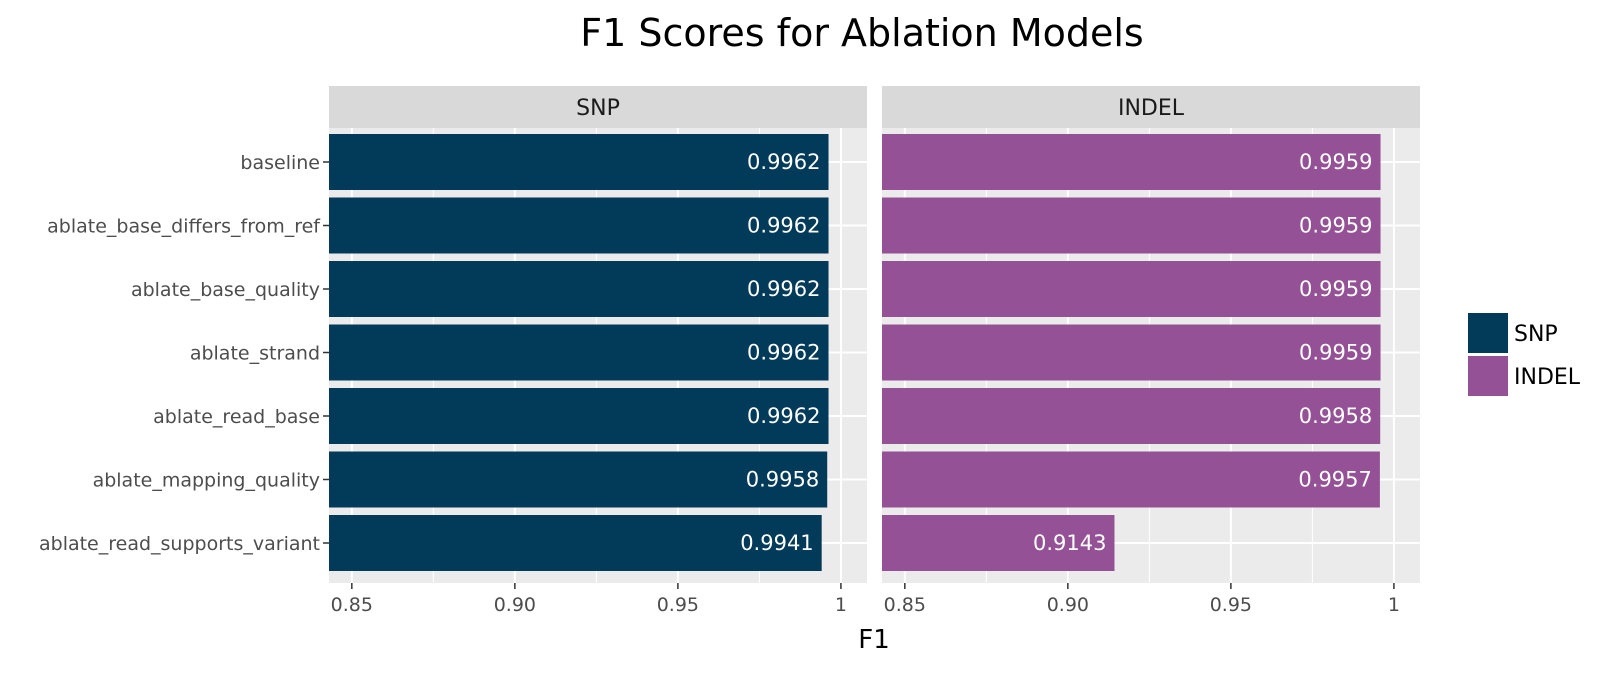  Describe the element at coordinates (1069, 543) in the screenshot. I see `bar-value-label: 0.9143` at that location.